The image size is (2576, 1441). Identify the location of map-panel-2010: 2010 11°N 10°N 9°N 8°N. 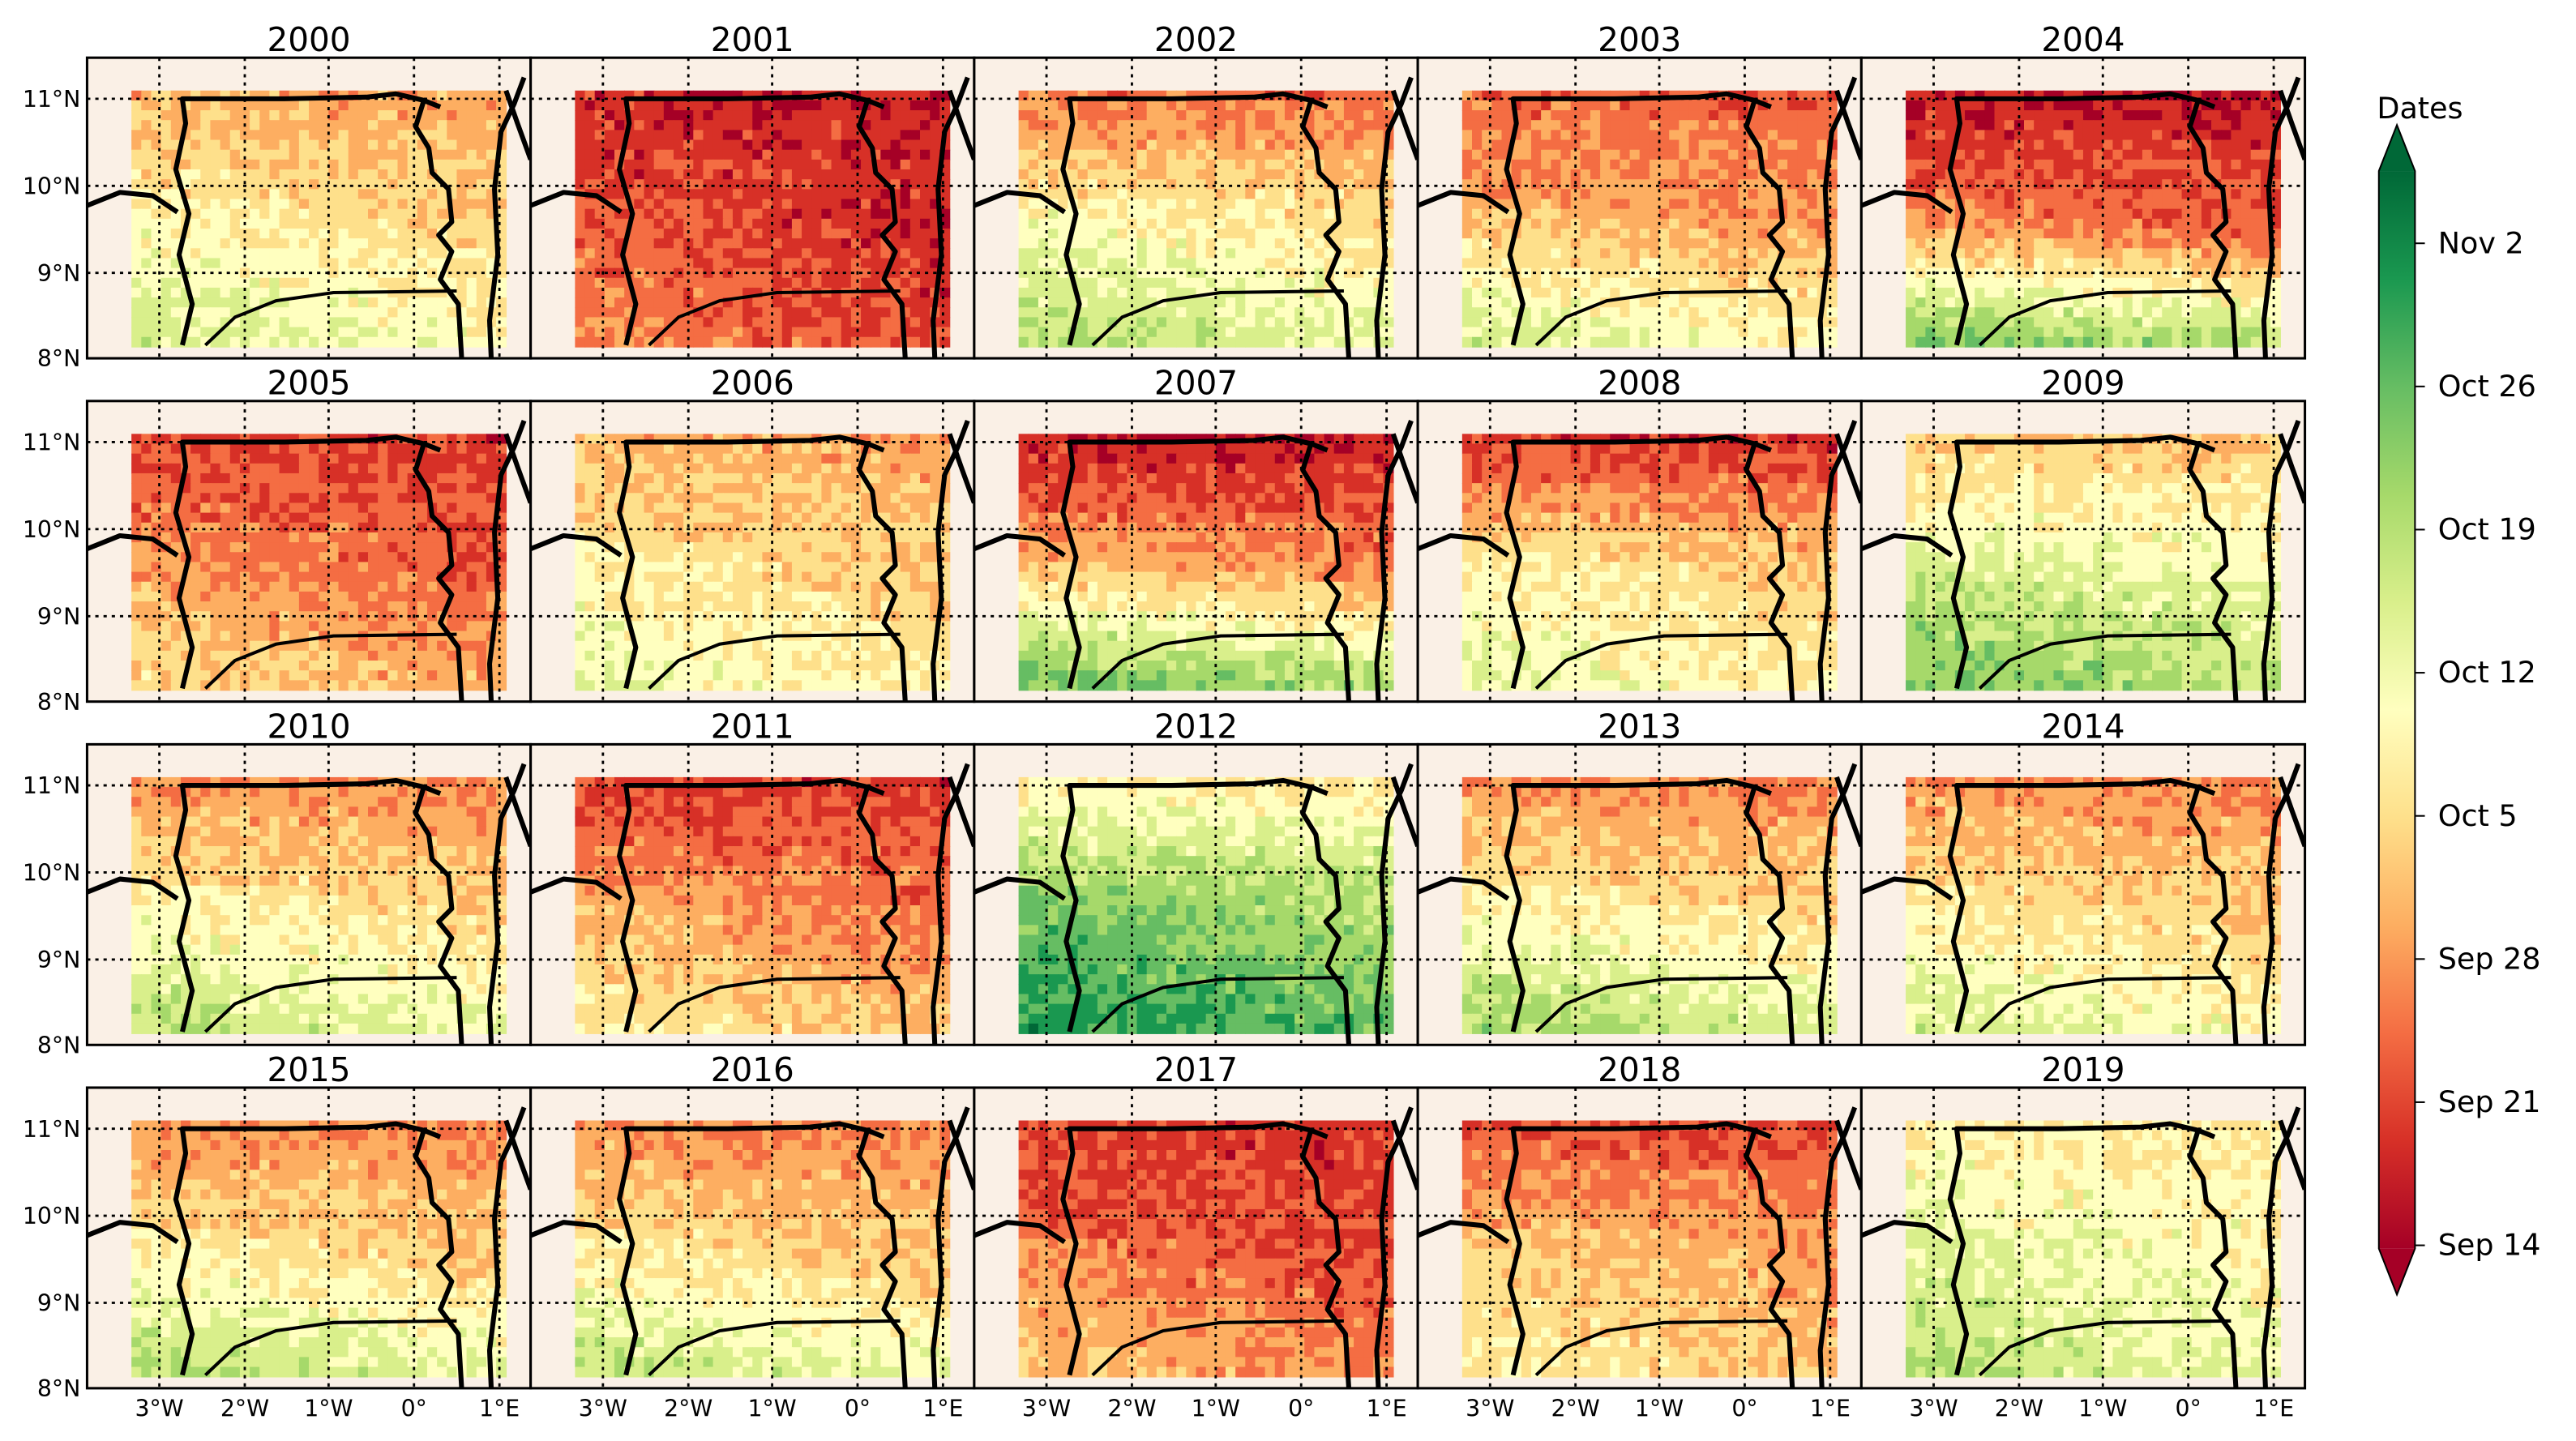
(278, 882).